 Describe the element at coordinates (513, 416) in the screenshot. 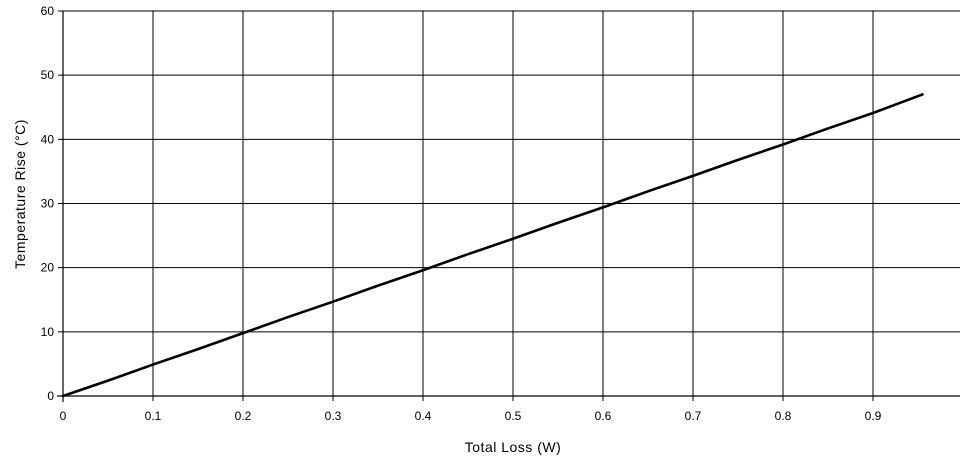

I see `x-tick-label: 0.5` at that location.